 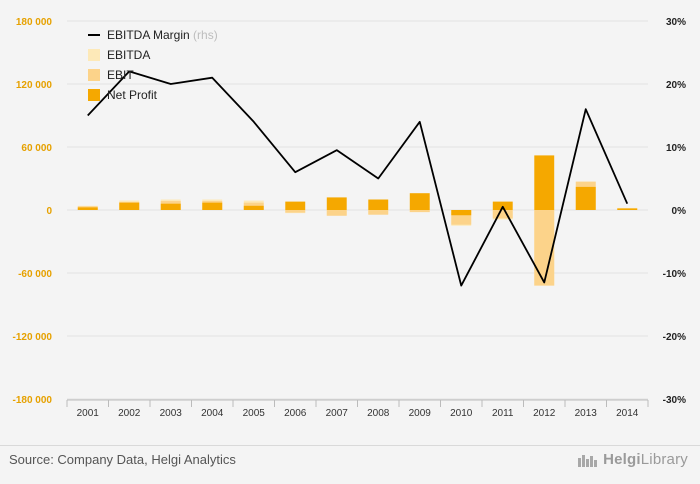 What do you see at coordinates (171, 413) in the screenshot?
I see `x-tick-label: 2003` at bounding box center [171, 413].